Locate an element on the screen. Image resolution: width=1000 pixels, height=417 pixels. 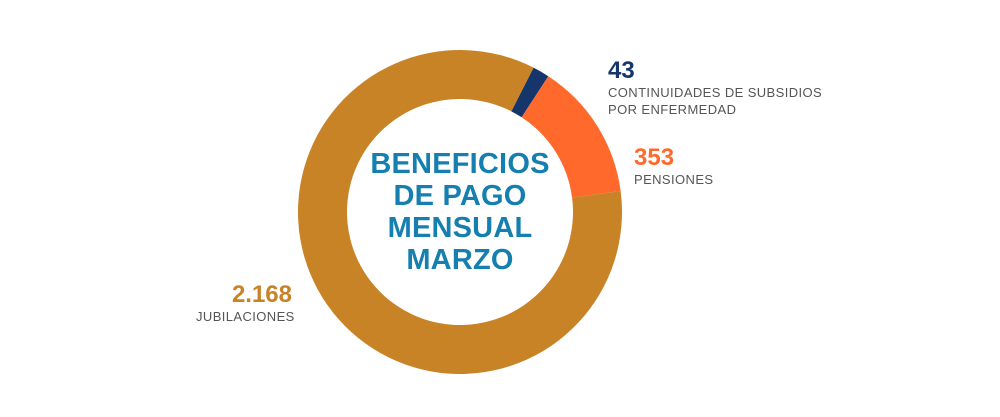
slice-label-jubilaciones: 2.168 JUBILACIONES is located at coordinates (245, 303).